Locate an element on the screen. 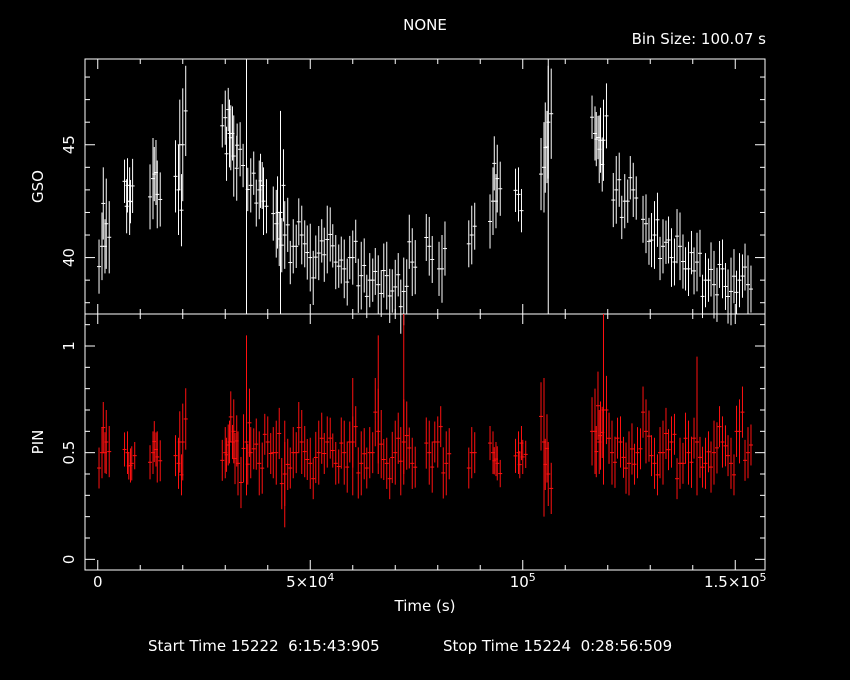 The height and width of the screenshot is (680, 850). start-time-value: 15222 6:15:43:905 is located at coordinates (305, 646).